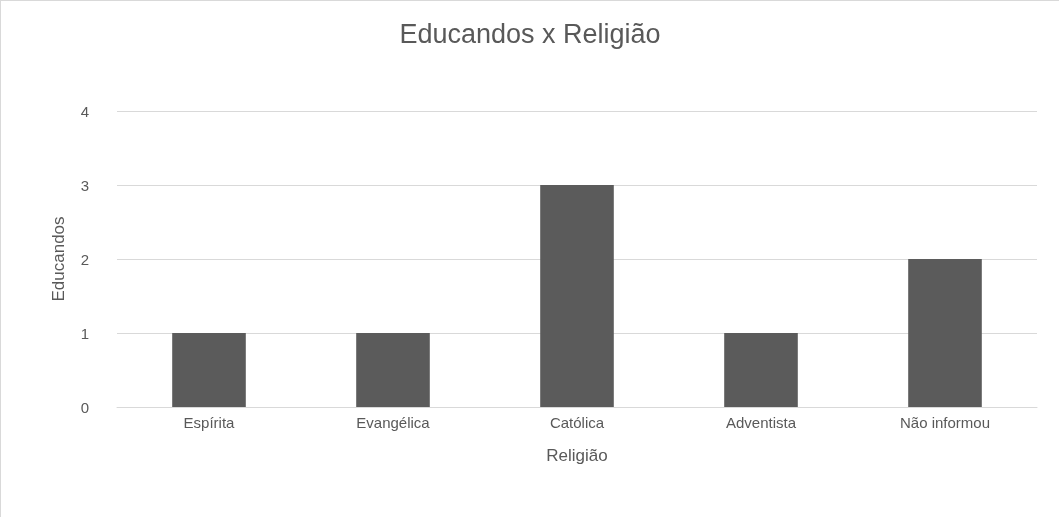 The height and width of the screenshot is (517, 1059). Describe the element at coordinates (84, 407) in the screenshot. I see `y-tick-label: 0` at that location.